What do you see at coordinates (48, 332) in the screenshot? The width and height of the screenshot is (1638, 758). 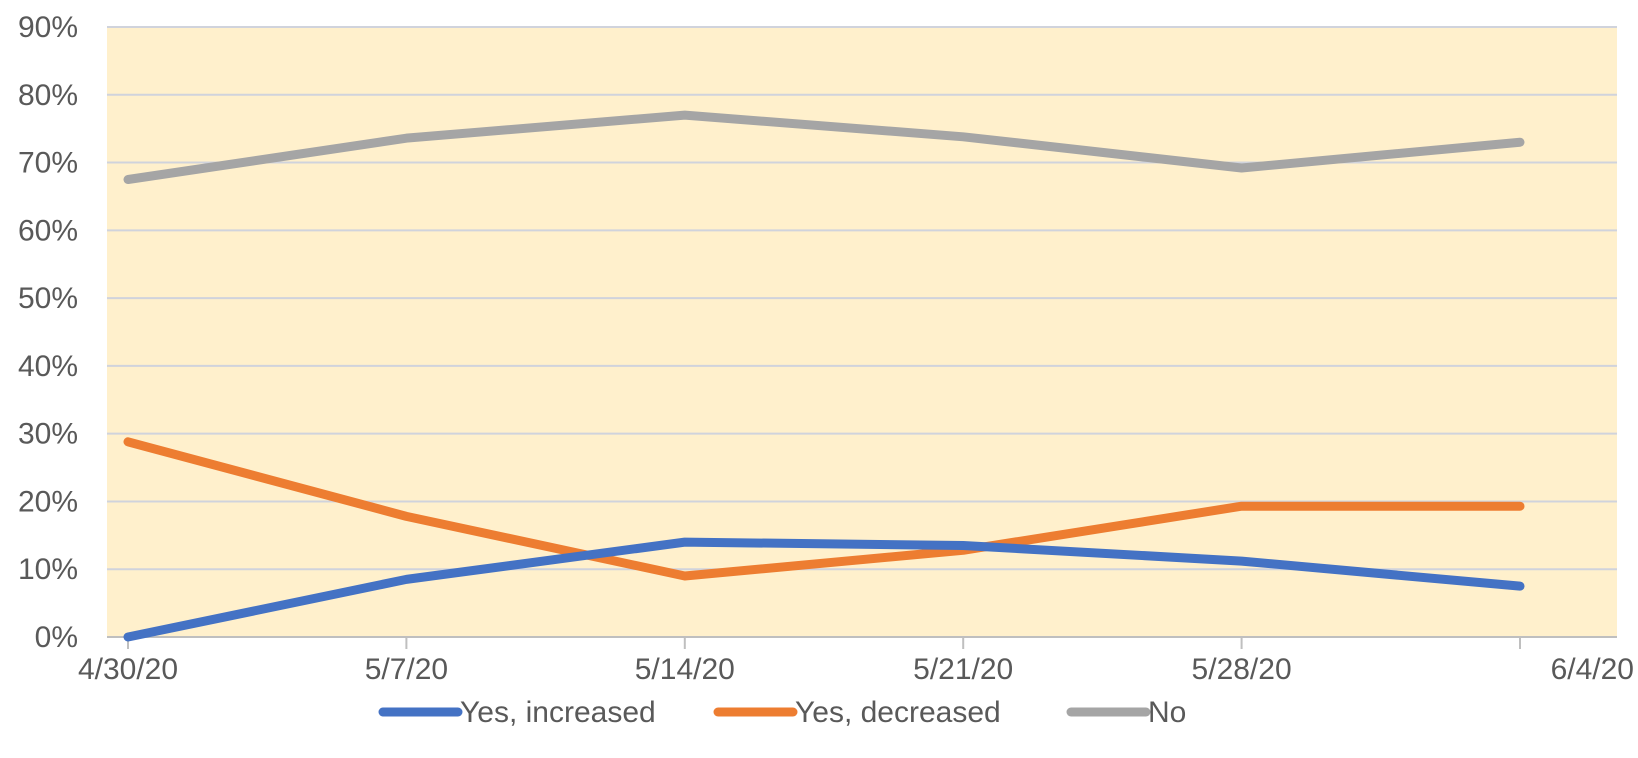 I see `y-axis: 0% 10% 20% 30% 40% 50% 60% 70% 80% 90%` at bounding box center [48, 332].